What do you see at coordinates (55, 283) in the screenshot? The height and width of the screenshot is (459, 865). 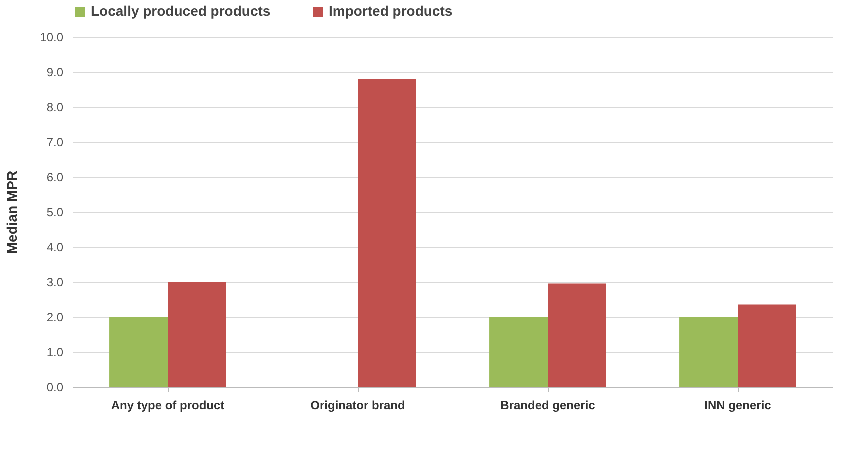 I see `y-tick-label: 3.0` at bounding box center [55, 283].